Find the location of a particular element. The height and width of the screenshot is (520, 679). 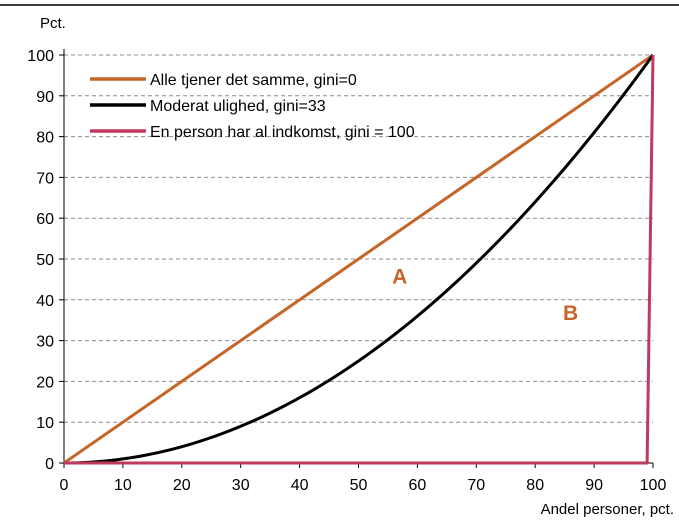

x-tick-label-30: 30 is located at coordinates (241, 485).